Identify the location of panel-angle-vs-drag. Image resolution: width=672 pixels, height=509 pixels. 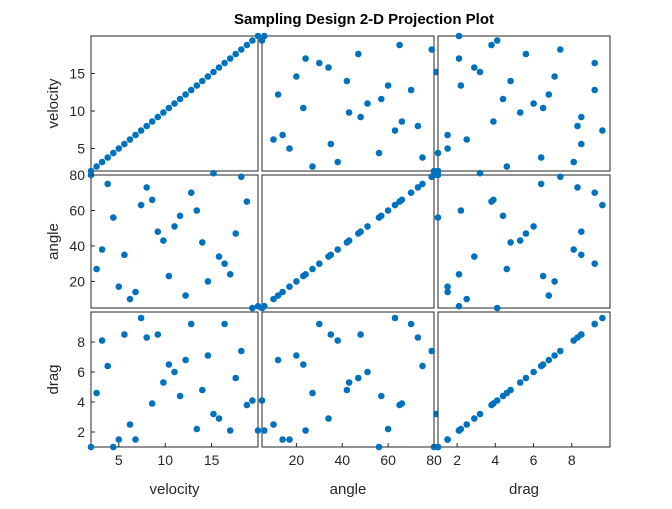
(522, 240).